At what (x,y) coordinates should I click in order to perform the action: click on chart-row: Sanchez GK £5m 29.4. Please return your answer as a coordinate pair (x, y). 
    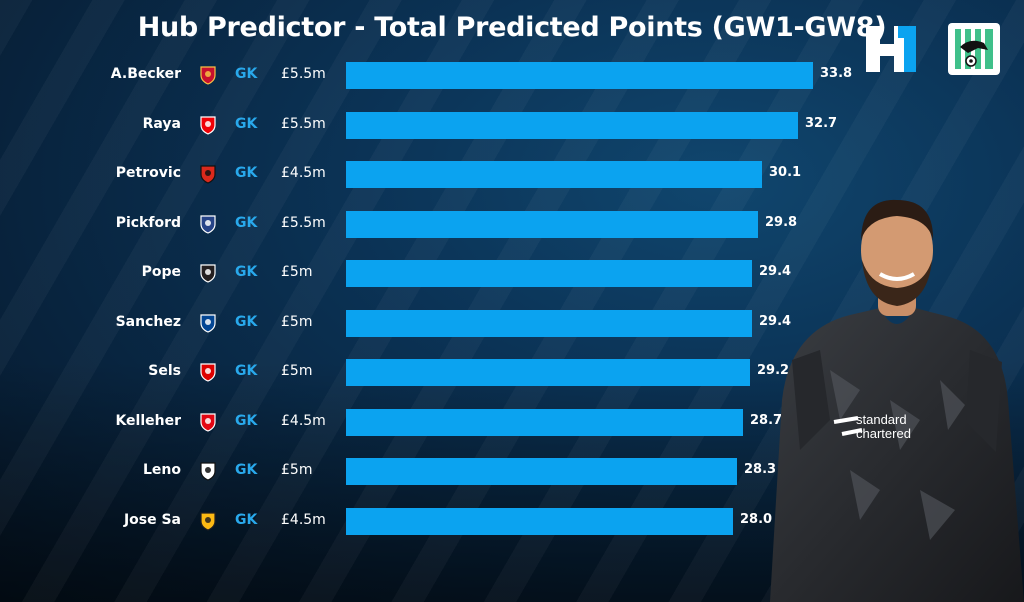
    Looking at the image, I should click on (512, 324).